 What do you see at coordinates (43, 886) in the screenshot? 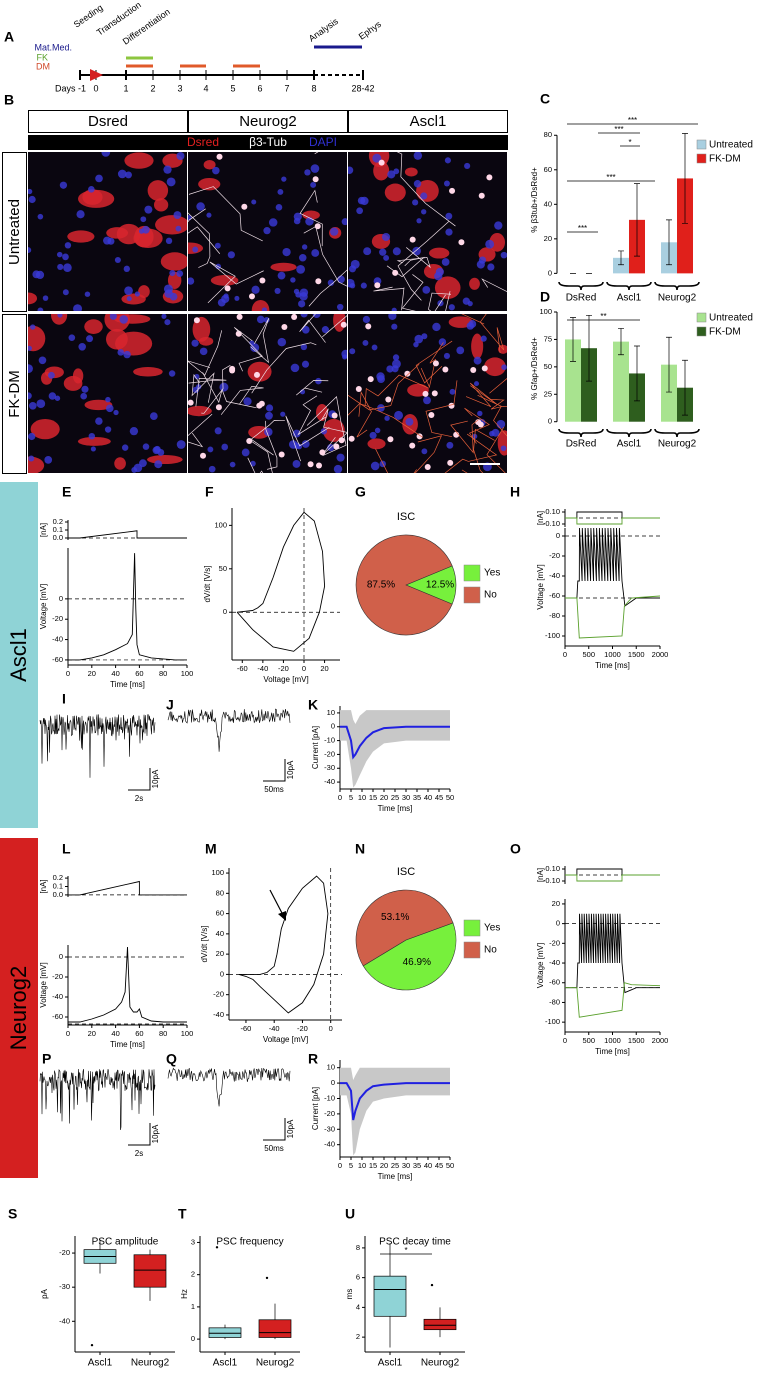
I see `y-axis-label: [nA]` at bounding box center [43, 886].